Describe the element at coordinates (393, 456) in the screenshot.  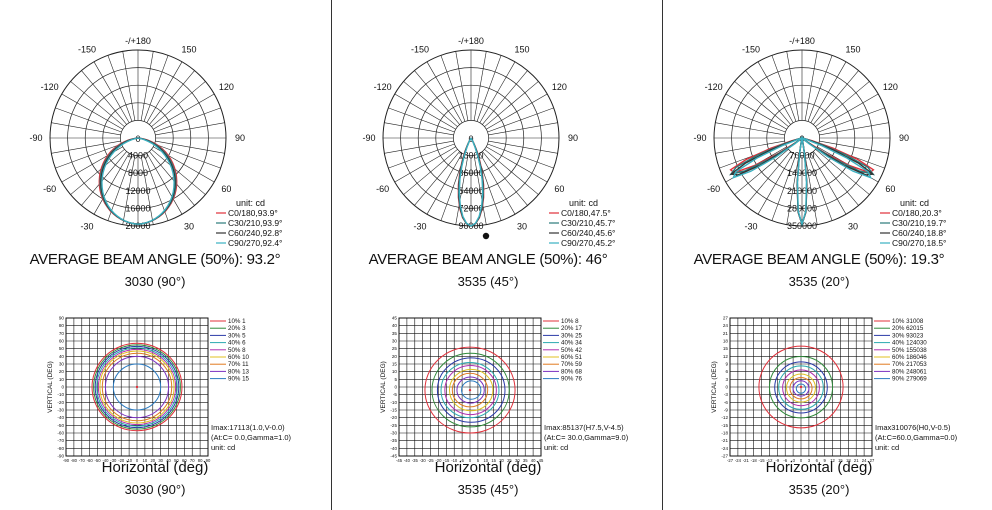
I see `isolux-y-tick: -45` at that location.